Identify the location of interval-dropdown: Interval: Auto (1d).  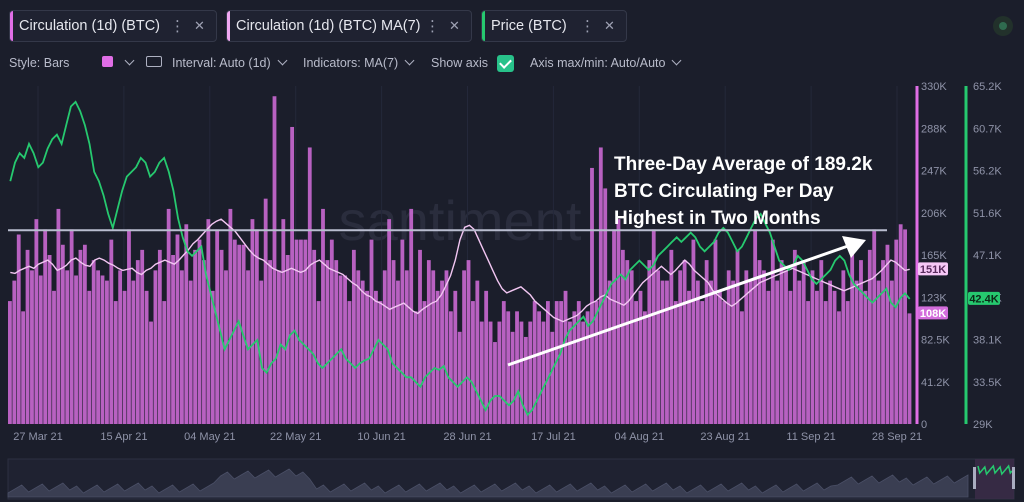
(230, 62).